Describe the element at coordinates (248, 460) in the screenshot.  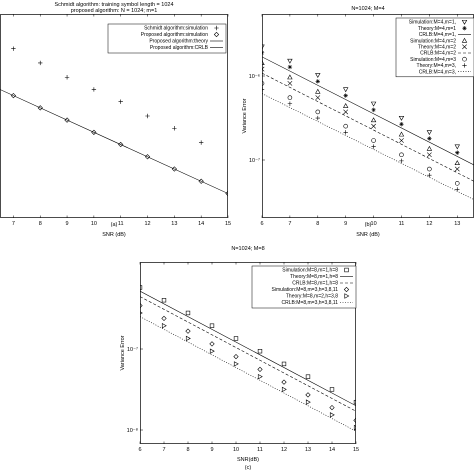
I see `x-axis-label: SNR(dB)` at that location.